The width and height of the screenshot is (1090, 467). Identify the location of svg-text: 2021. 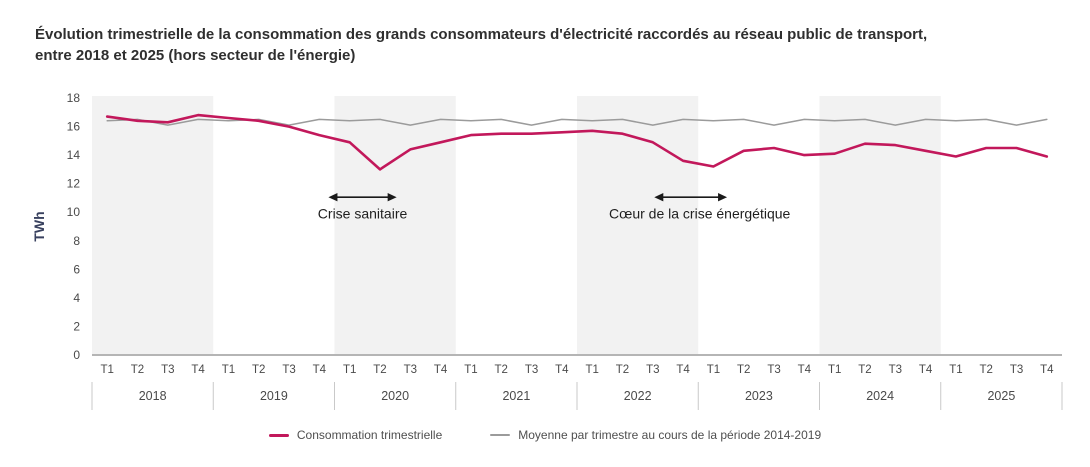
(516, 396).